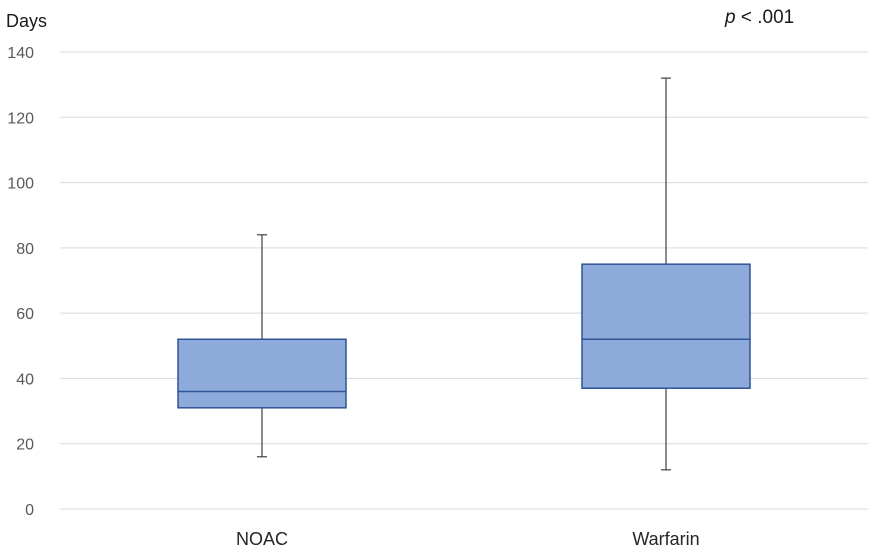 The width and height of the screenshot is (881, 553). Describe the element at coordinates (29, 510) in the screenshot. I see `y-tick-label-0: 0` at that location.